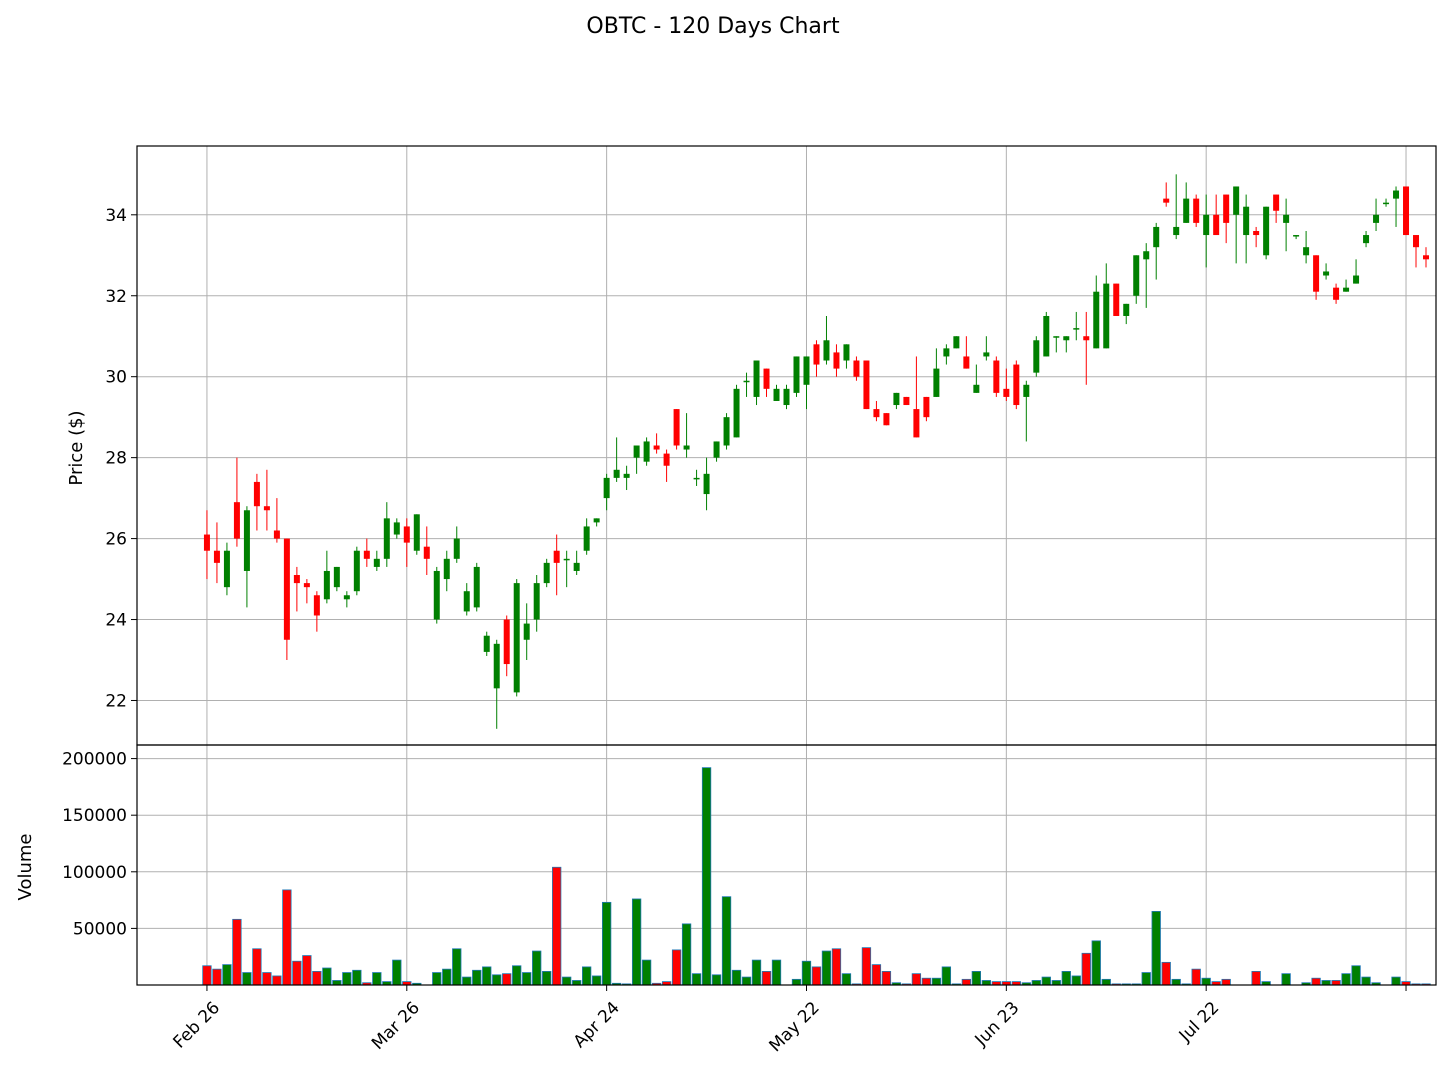 Image resolution: width=1448 pixels, height=1084 pixels. Describe the element at coordinates (795, 1027) in the screenshot. I see `x-tick-label: May 22` at that location.